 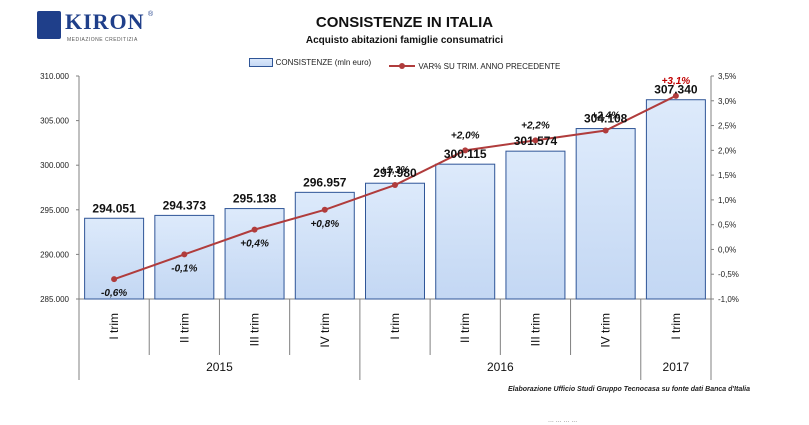 What do you see at coordinates (323, 62) in the screenshot?
I see `legend-bar-label: CONSISTENZE (mln euro)` at bounding box center [323, 62].